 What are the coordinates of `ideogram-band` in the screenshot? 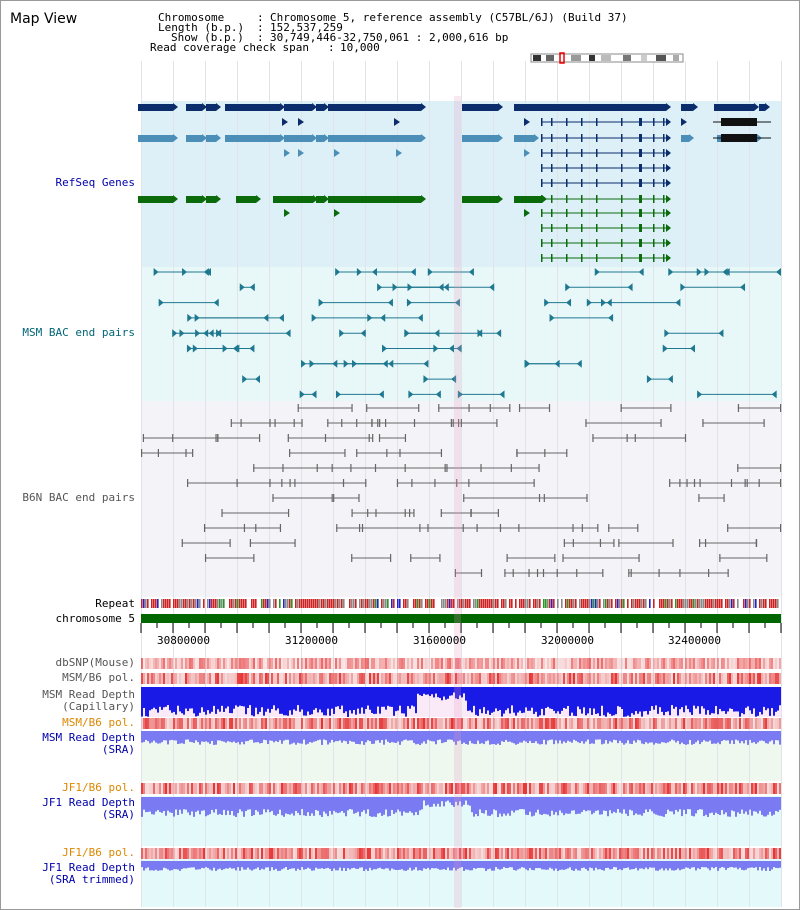 It's located at (661, 58).